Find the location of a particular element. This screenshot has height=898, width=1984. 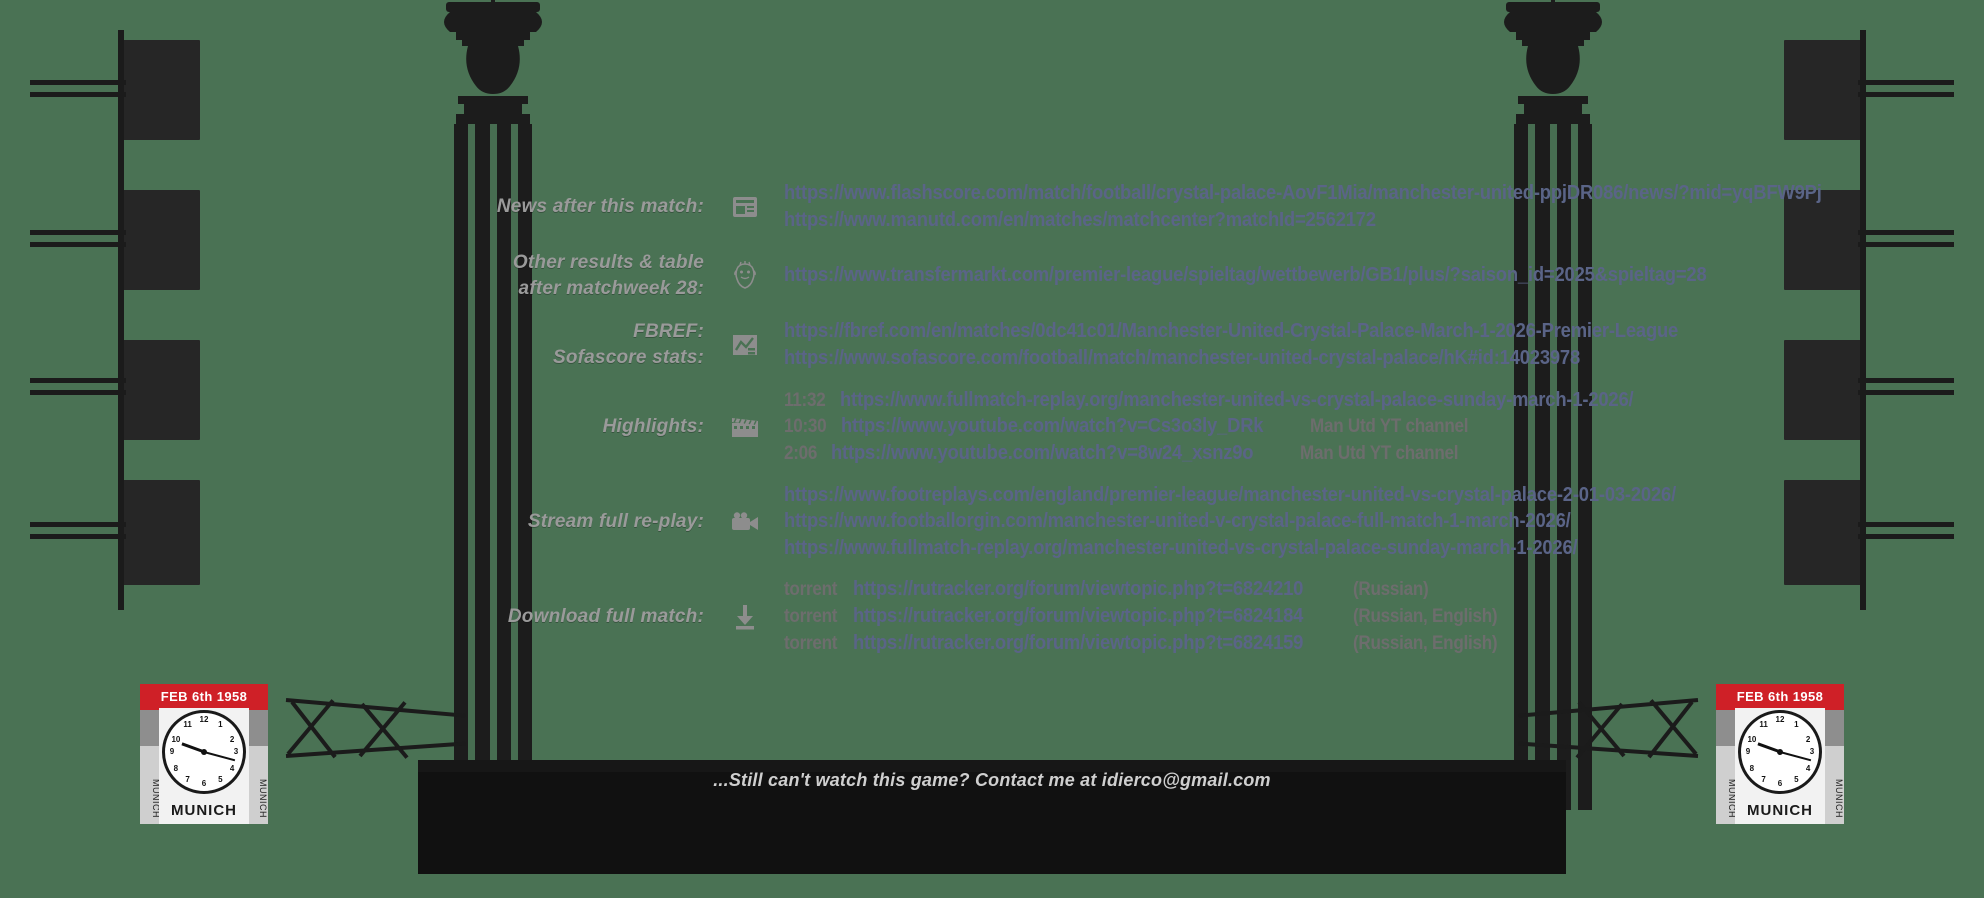

download-icon is located at coordinates (745, 617).